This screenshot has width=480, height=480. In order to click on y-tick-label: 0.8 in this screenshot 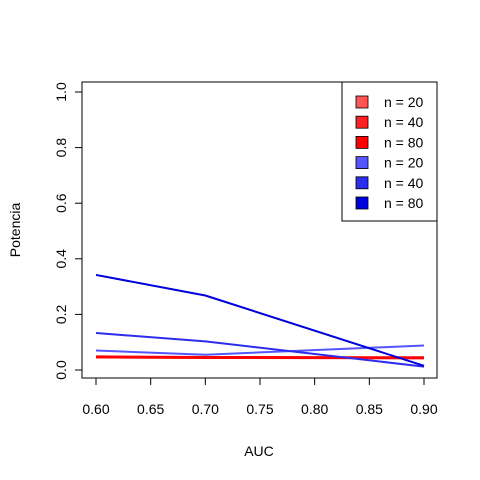, I will do `click(61, 148)`.